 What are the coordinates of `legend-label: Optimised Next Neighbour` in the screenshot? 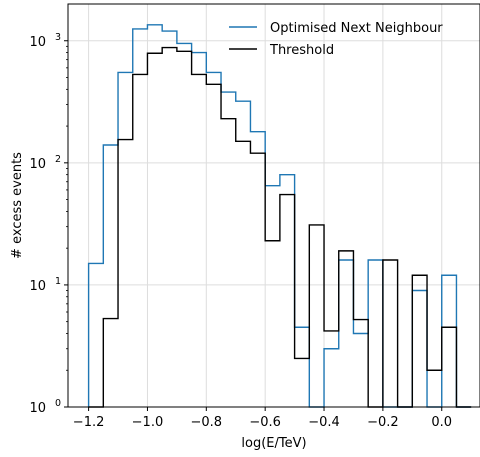 It's located at (356, 28).